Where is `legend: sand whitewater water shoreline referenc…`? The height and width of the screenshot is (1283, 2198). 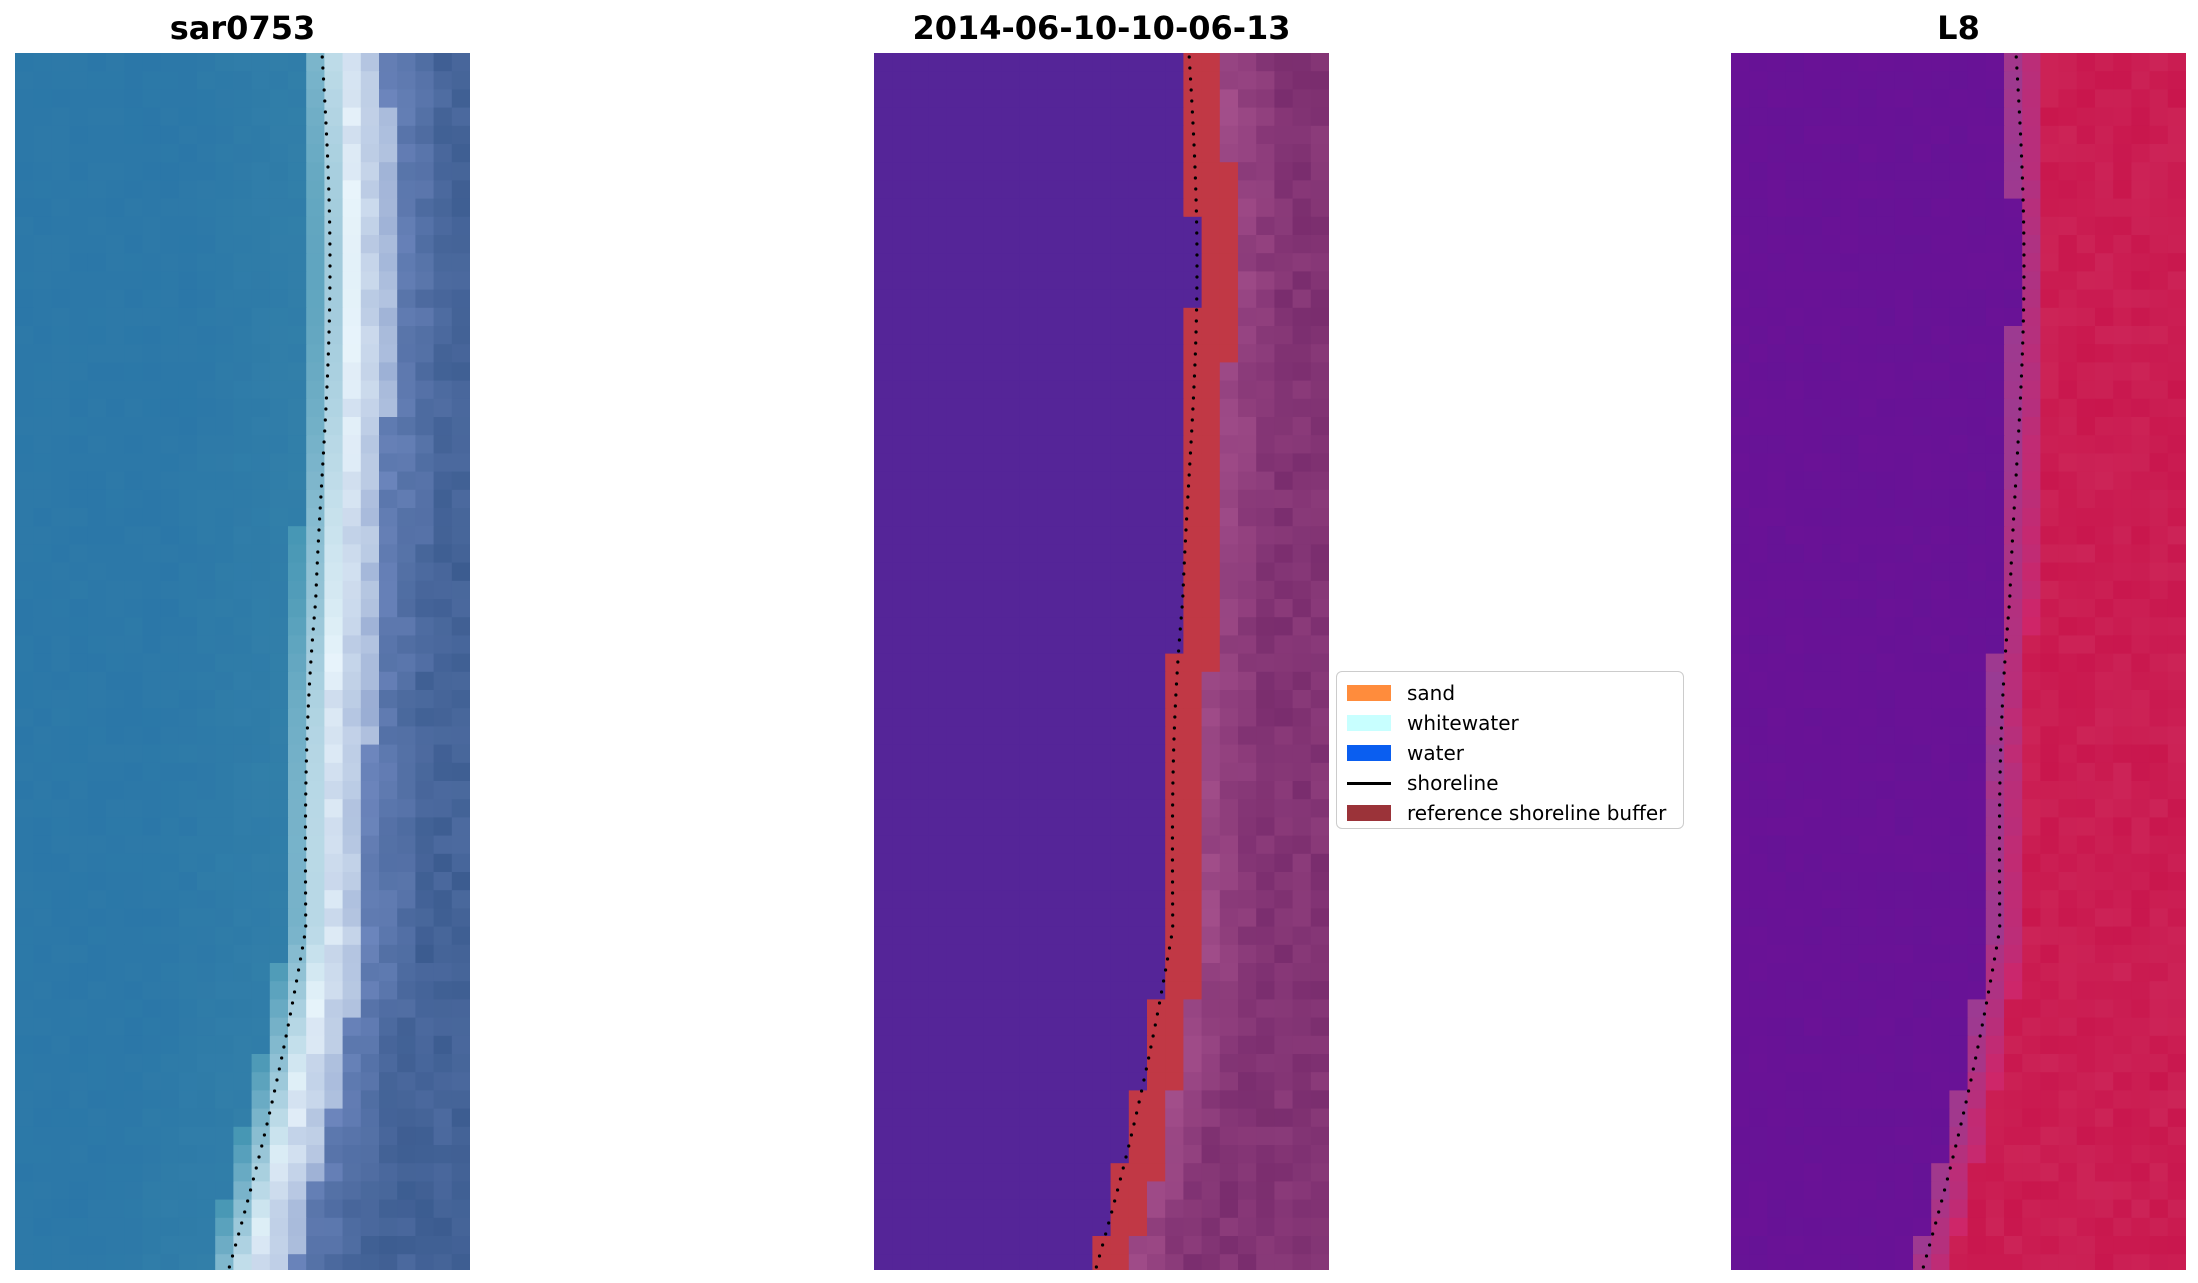
legend: sand whitewater water shoreline referenc… is located at coordinates (1510, 750).